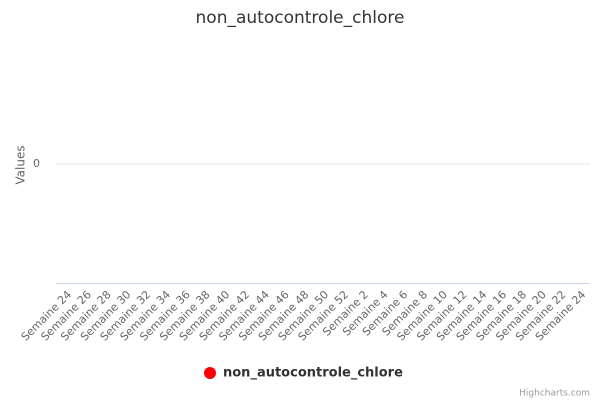 The height and width of the screenshot is (400, 600). What do you see at coordinates (210, 373) in the screenshot?
I see `legend-symbol` at bounding box center [210, 373].